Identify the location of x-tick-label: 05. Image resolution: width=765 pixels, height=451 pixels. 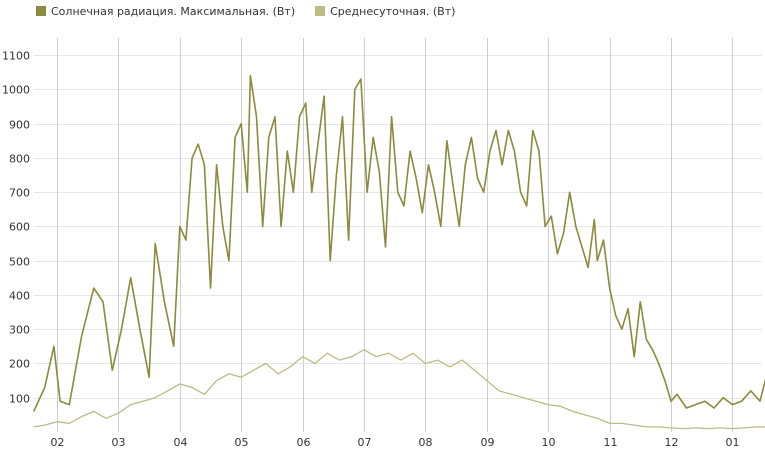
(242, 442).